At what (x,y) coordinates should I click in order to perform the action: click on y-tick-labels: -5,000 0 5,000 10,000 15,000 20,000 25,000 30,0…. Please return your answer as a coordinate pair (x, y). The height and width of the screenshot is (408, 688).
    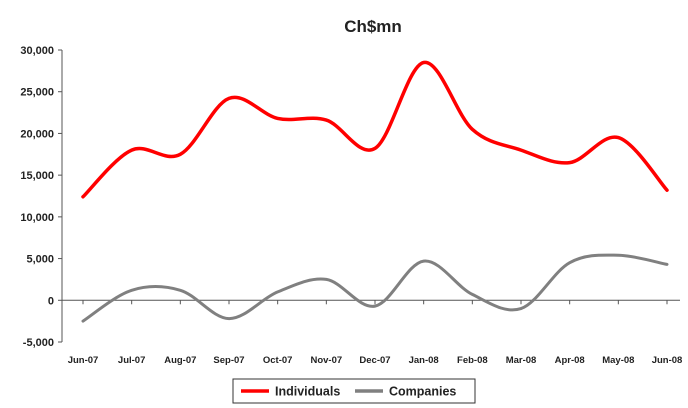
    Looking at the image, I should click on (41, 197).